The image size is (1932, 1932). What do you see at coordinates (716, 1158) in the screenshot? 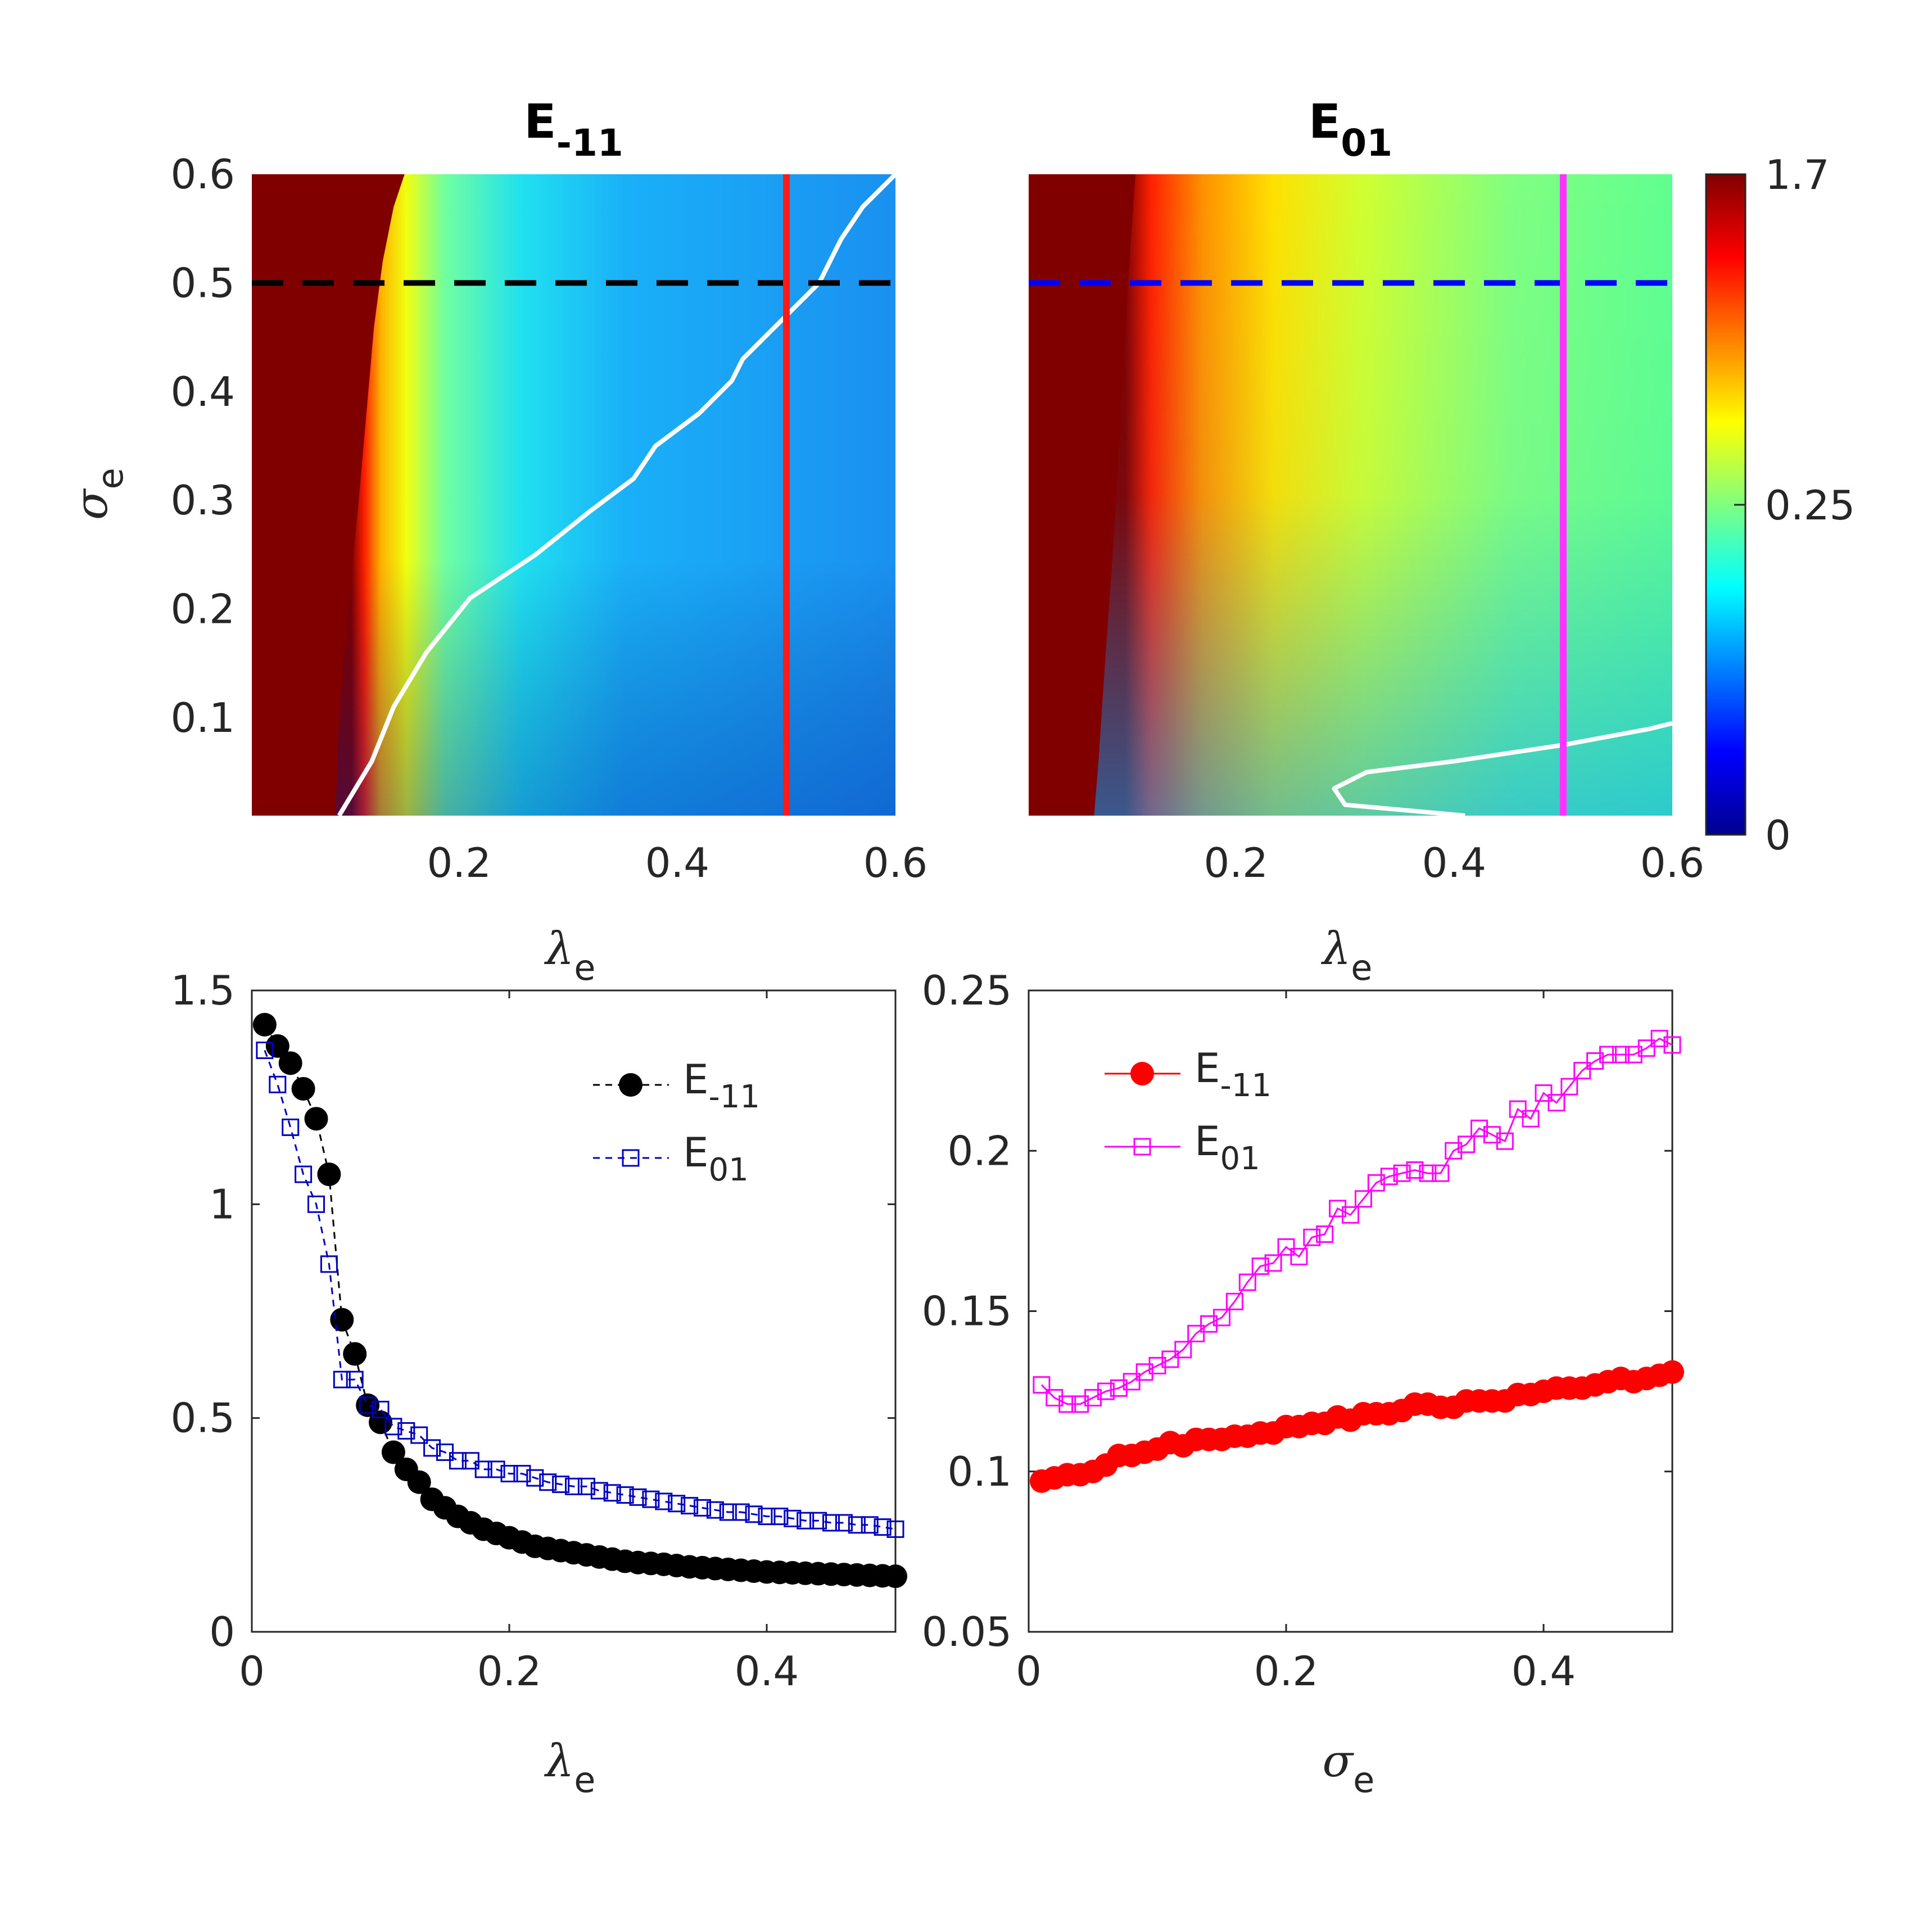
I see `legend-label: E01` at bounding box center [716, 1158].